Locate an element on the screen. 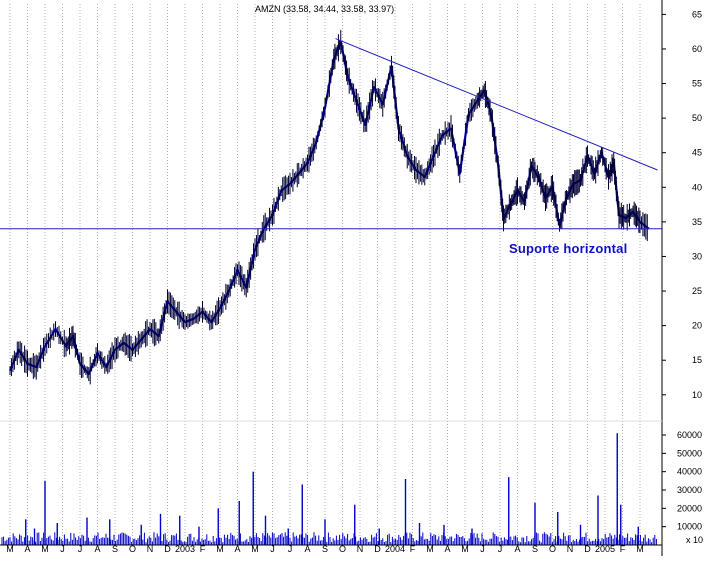 Image resolution: width=707 pixels, height=561 pixels. price-tick-label: 65 is located at coordinates (697, 14).